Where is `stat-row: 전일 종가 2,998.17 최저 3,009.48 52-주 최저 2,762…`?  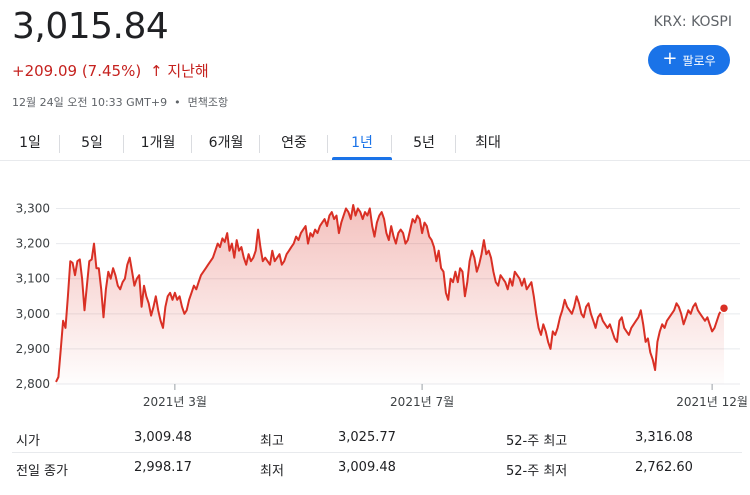
stat-row: 전일 종가 2,998.17 최저 3,009.48 52-주 최저 2,762… is located at coordinates (375, 472).